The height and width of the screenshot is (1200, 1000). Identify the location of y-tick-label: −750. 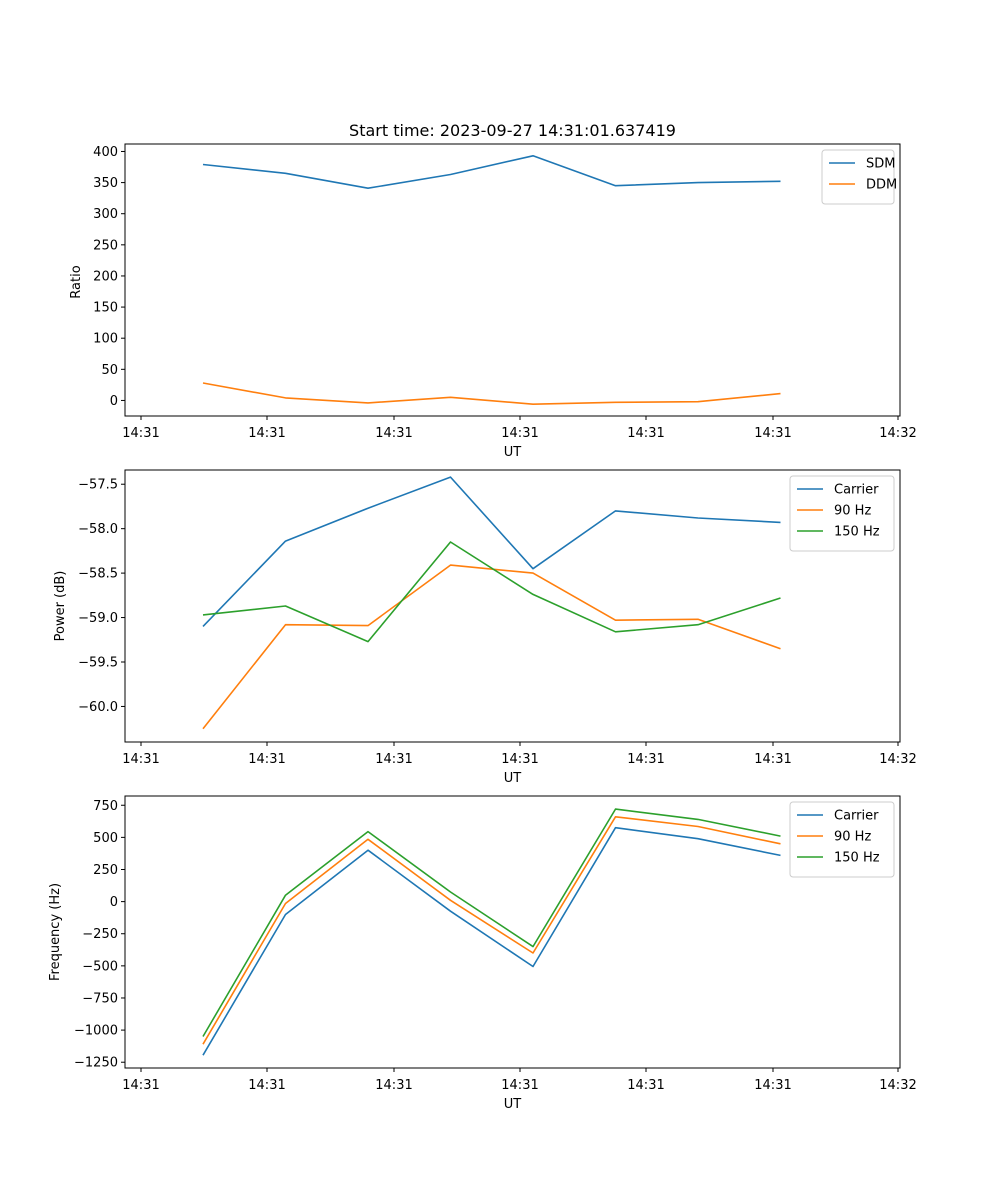
(100, 998).